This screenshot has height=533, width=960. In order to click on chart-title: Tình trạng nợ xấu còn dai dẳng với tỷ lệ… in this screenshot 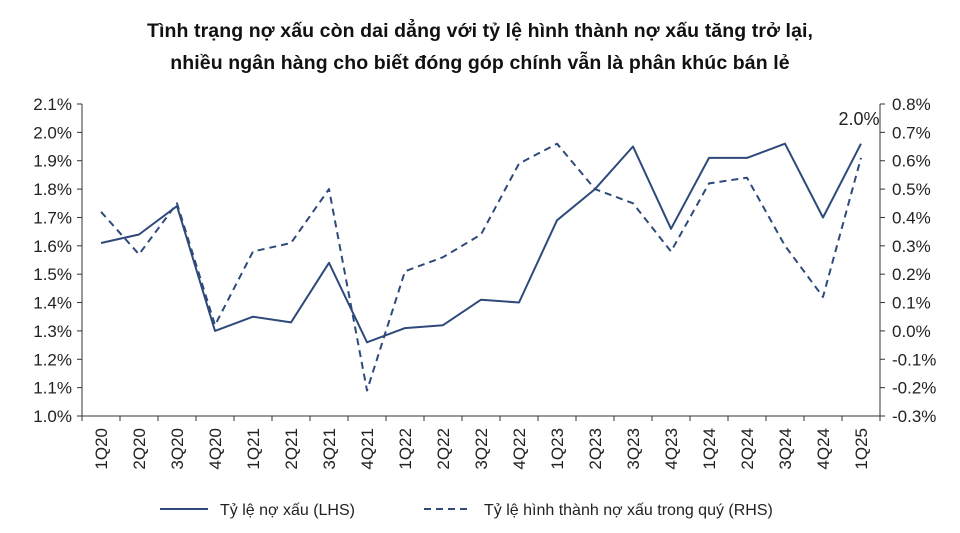, I will do `click(480, 31)`.